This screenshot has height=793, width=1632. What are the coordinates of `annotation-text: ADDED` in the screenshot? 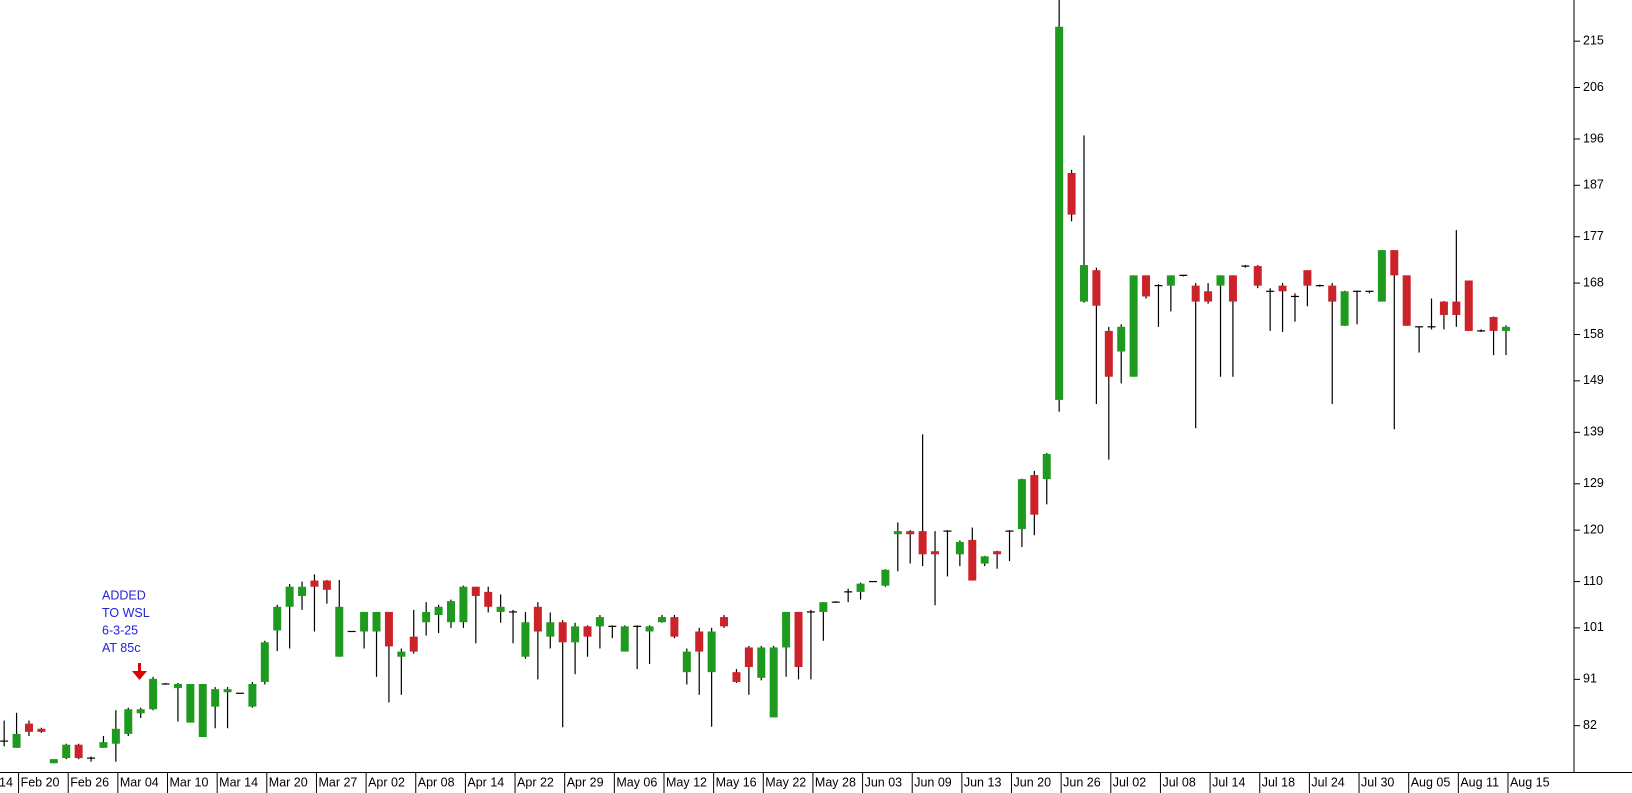 It's located at (124, 595).